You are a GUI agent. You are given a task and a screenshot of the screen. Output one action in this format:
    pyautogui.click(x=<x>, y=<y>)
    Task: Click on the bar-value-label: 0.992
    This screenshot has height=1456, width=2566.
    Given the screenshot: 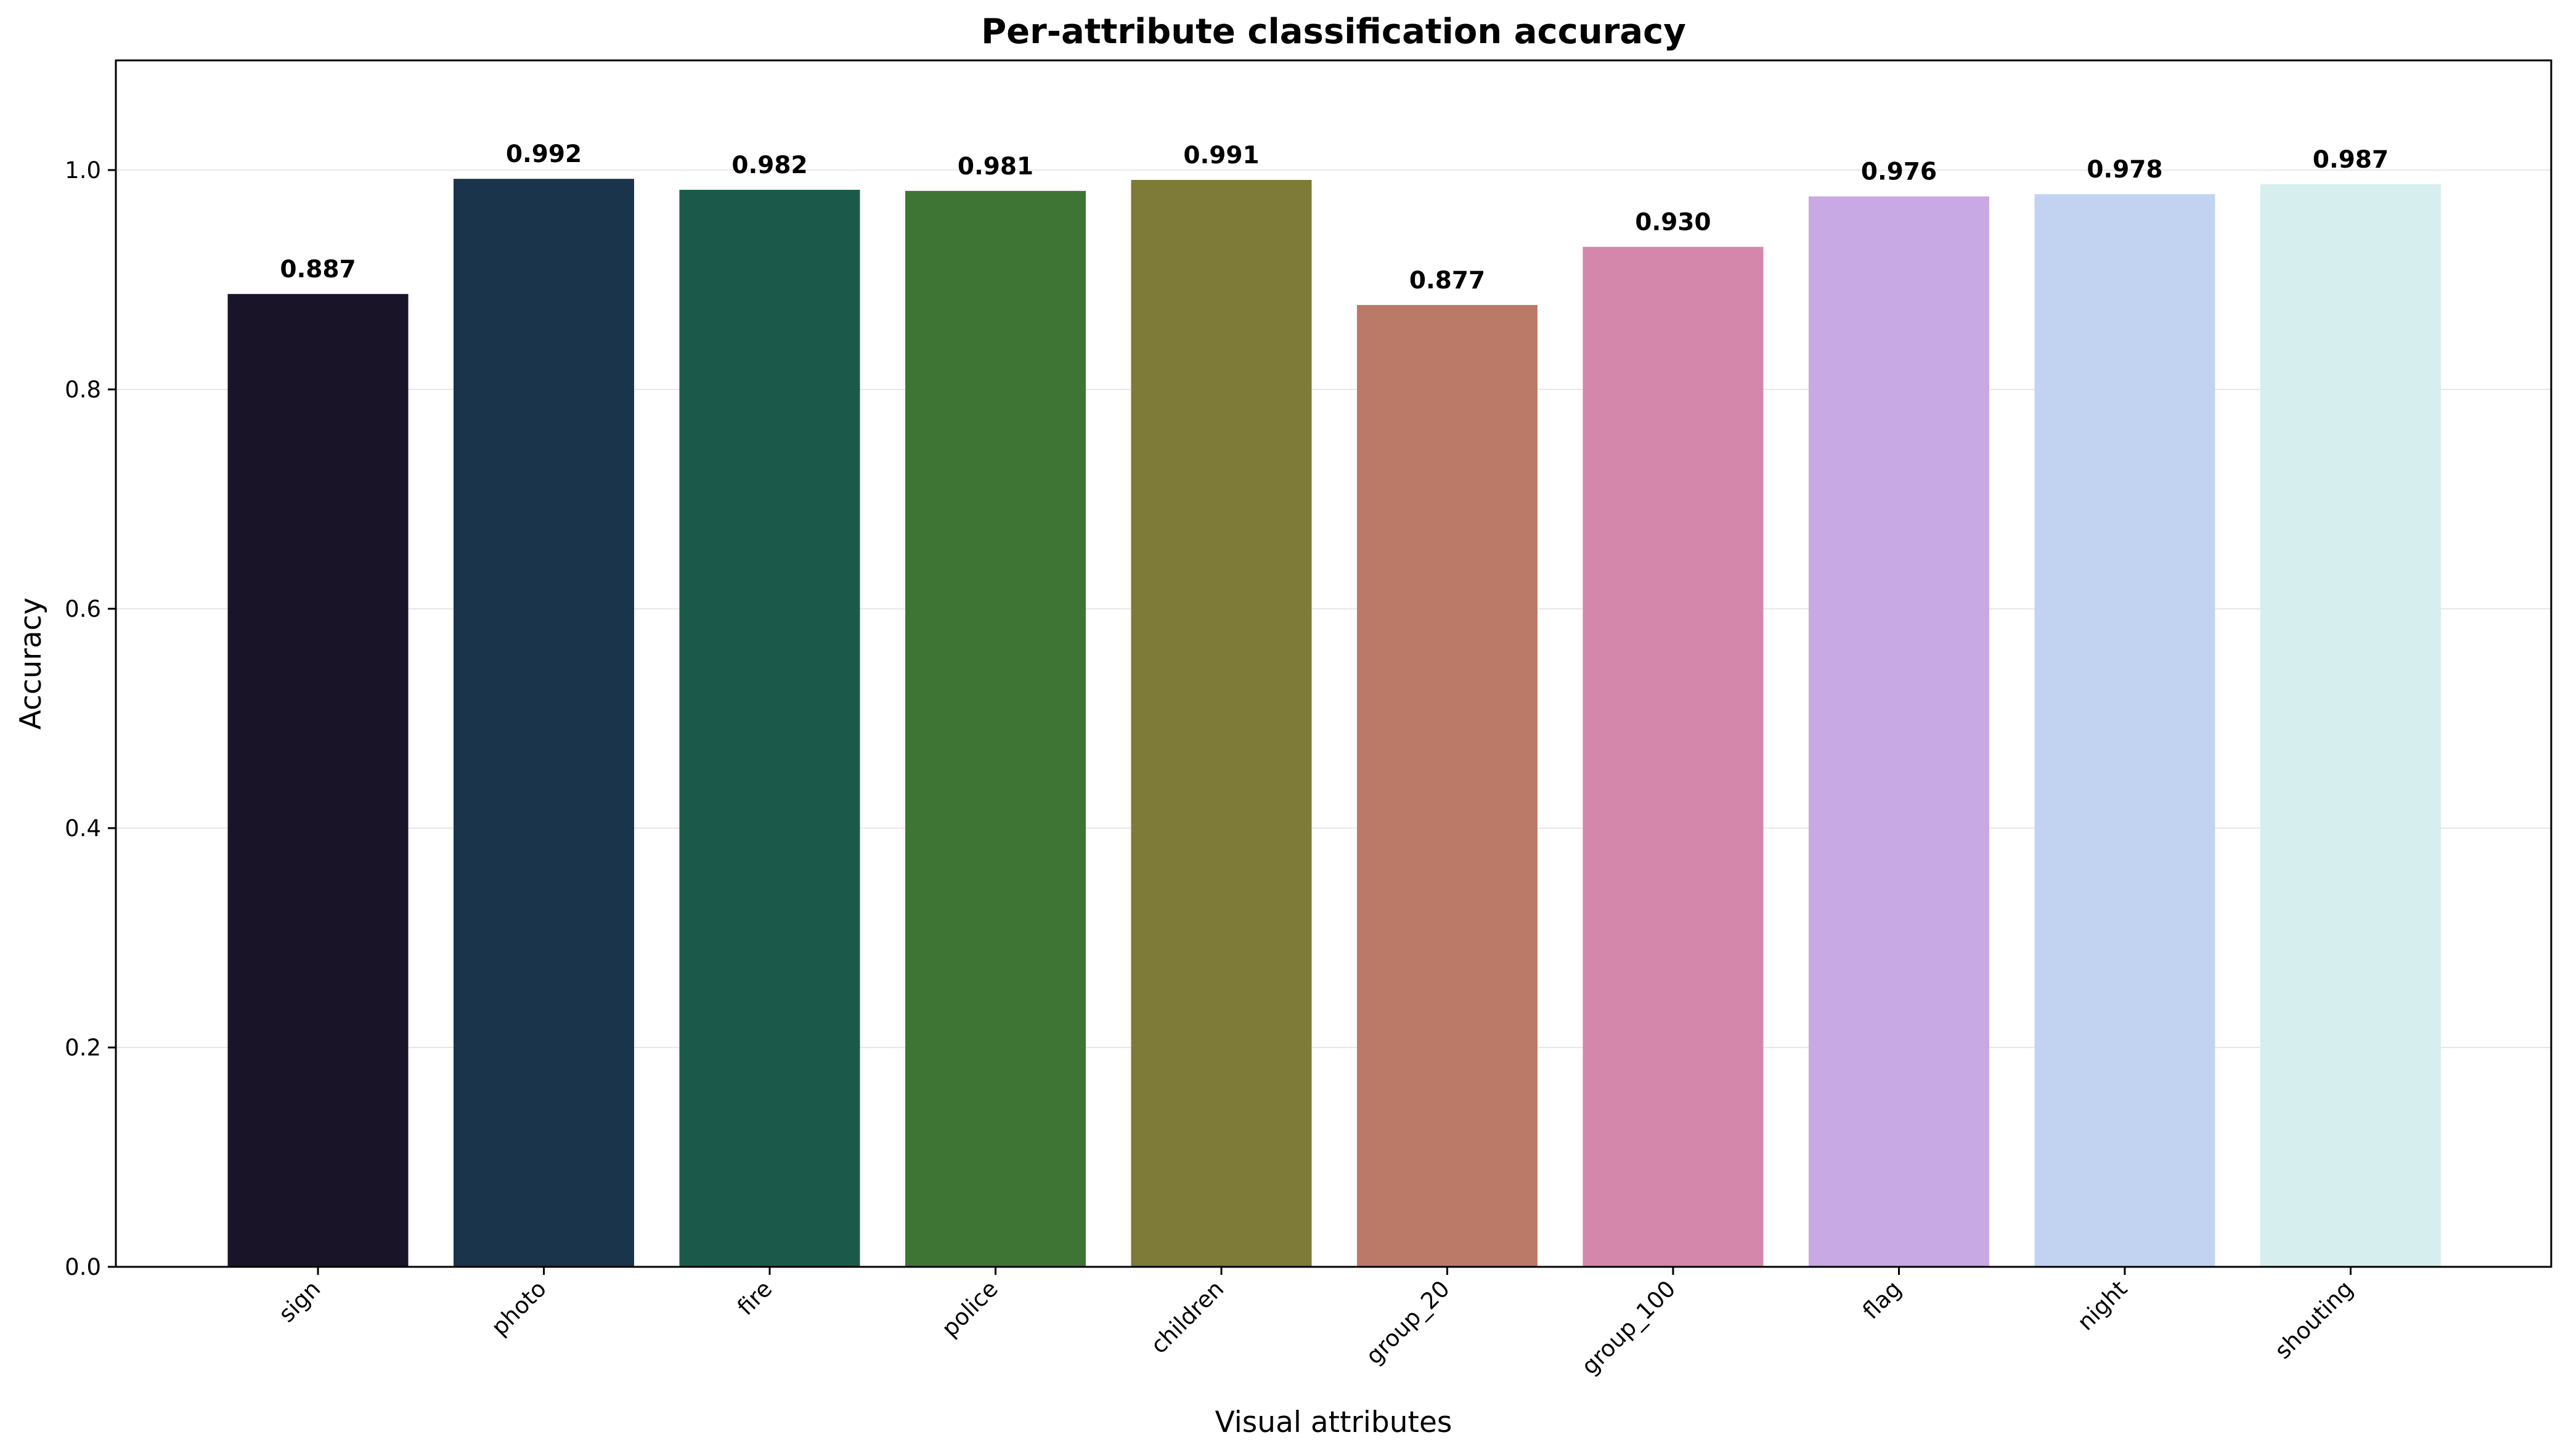 What is the action you would take?
    pyautogui.click(x=544, y=154)
    